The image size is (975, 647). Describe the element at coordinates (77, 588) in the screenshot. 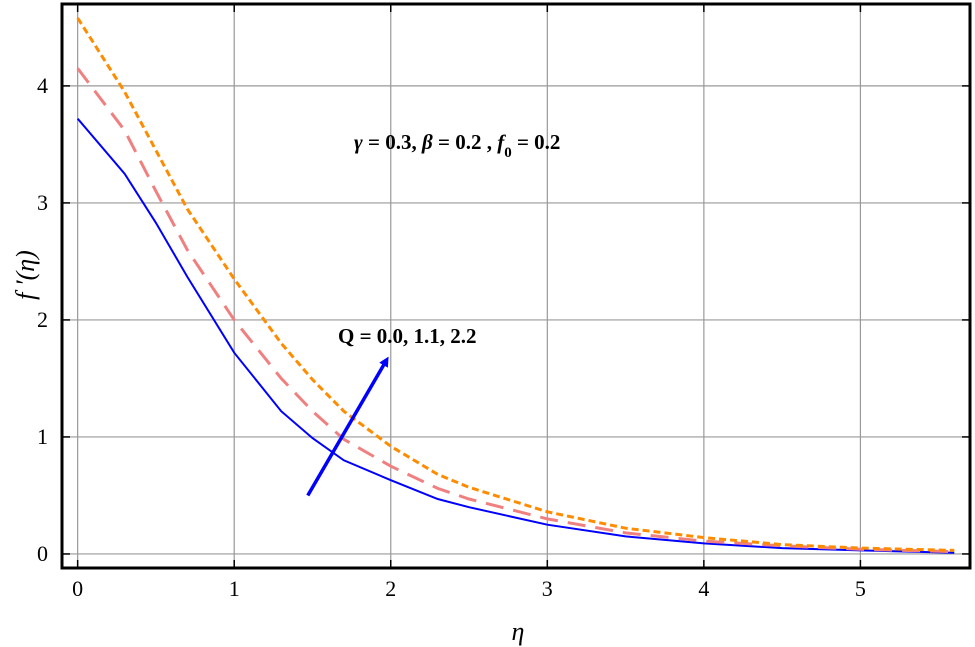

I see `x-tick-label-0: 0` at that location.